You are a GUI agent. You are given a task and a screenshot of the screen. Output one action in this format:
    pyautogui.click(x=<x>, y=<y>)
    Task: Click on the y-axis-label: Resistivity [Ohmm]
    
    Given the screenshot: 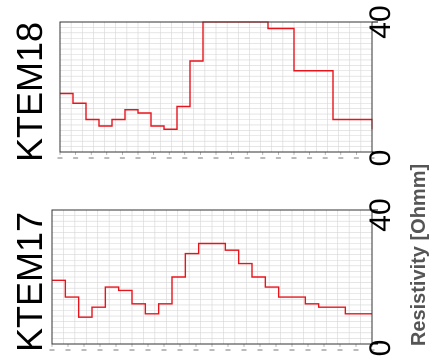 What is the action you would take?
    pyautogui.click(x=419, y=255)
    